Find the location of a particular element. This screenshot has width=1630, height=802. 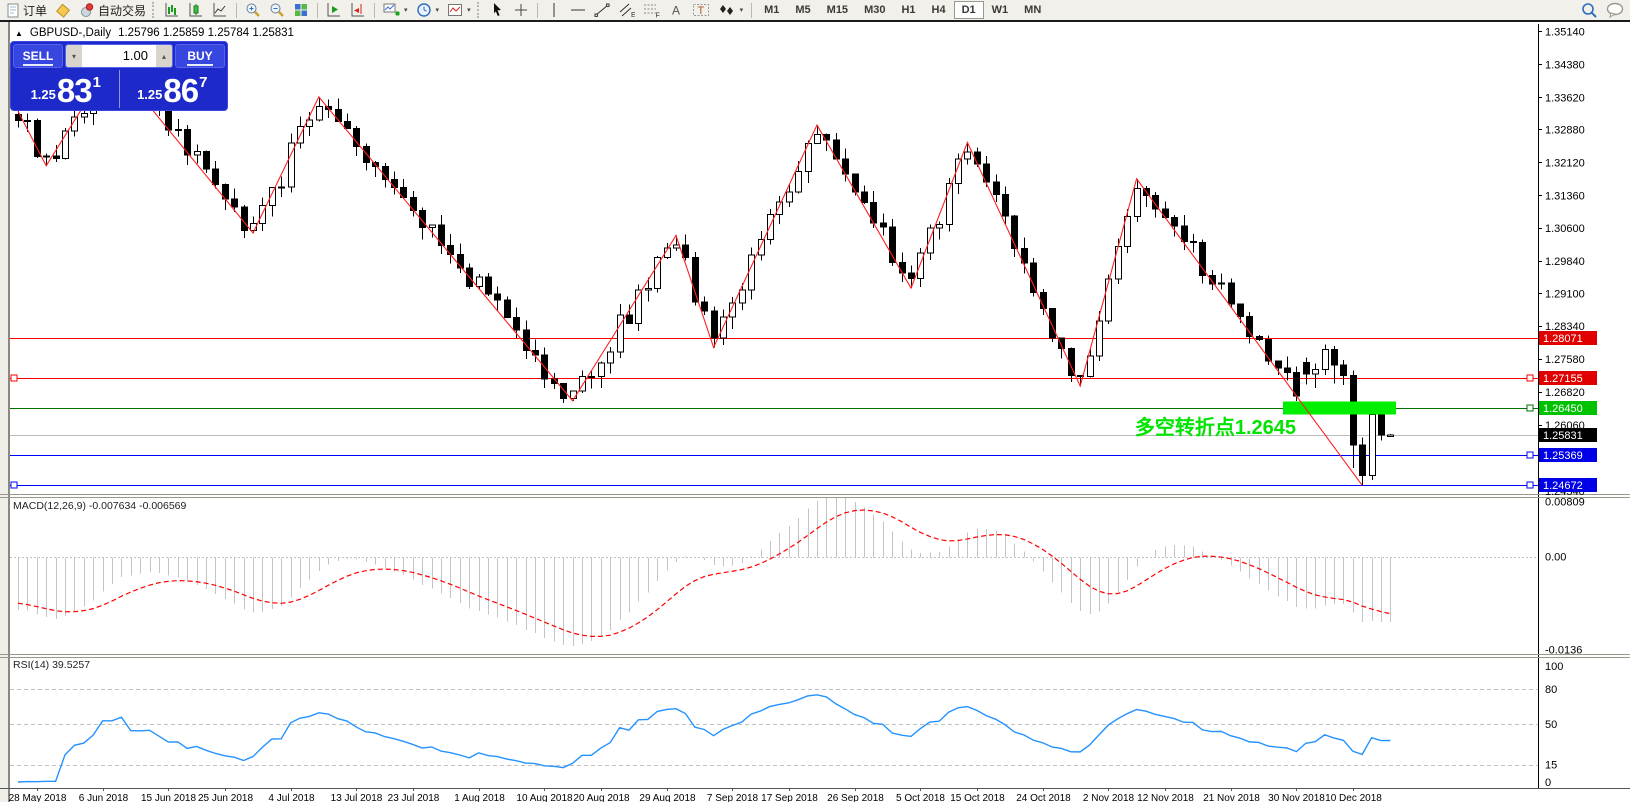

macd-signal-line is located at coordinates (704, 573).